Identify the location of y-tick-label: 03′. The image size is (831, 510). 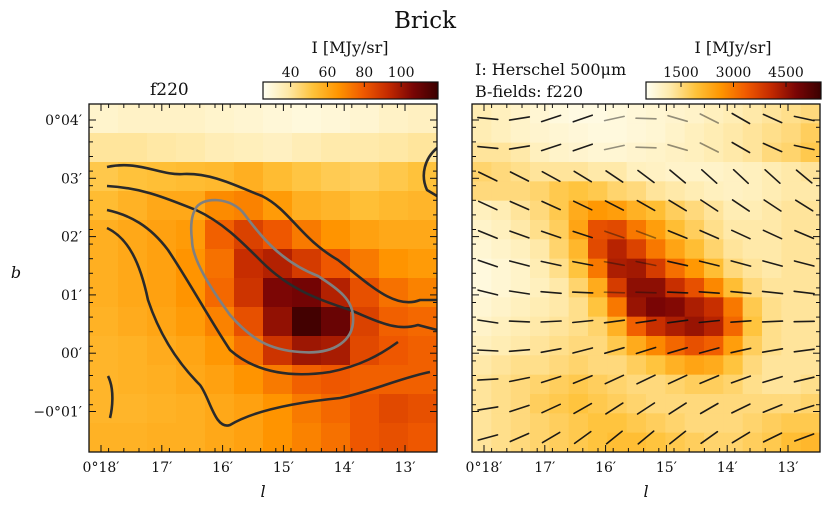
(71, 179).